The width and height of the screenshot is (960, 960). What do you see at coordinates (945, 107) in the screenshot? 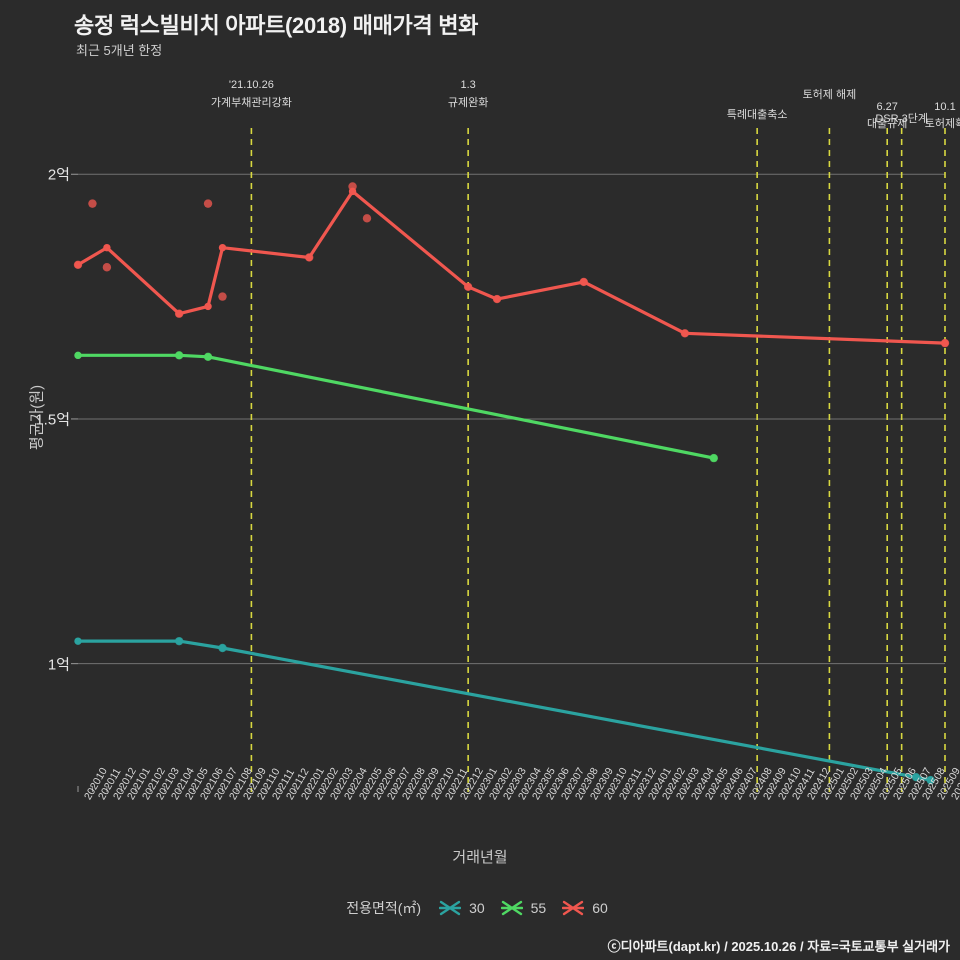
I see `annotation-date-label: 10.1` at bounding box center [945, 107].